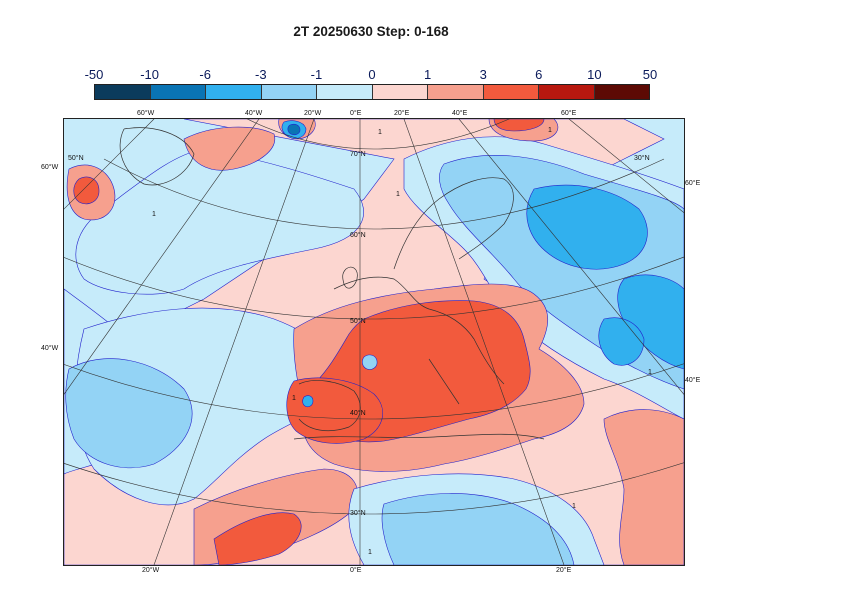 This screenshot has height=596, width=842. Describe the element at coordinates (316, 74) in the screenshot. I see `colorbar-tick-label: -1` at that location.